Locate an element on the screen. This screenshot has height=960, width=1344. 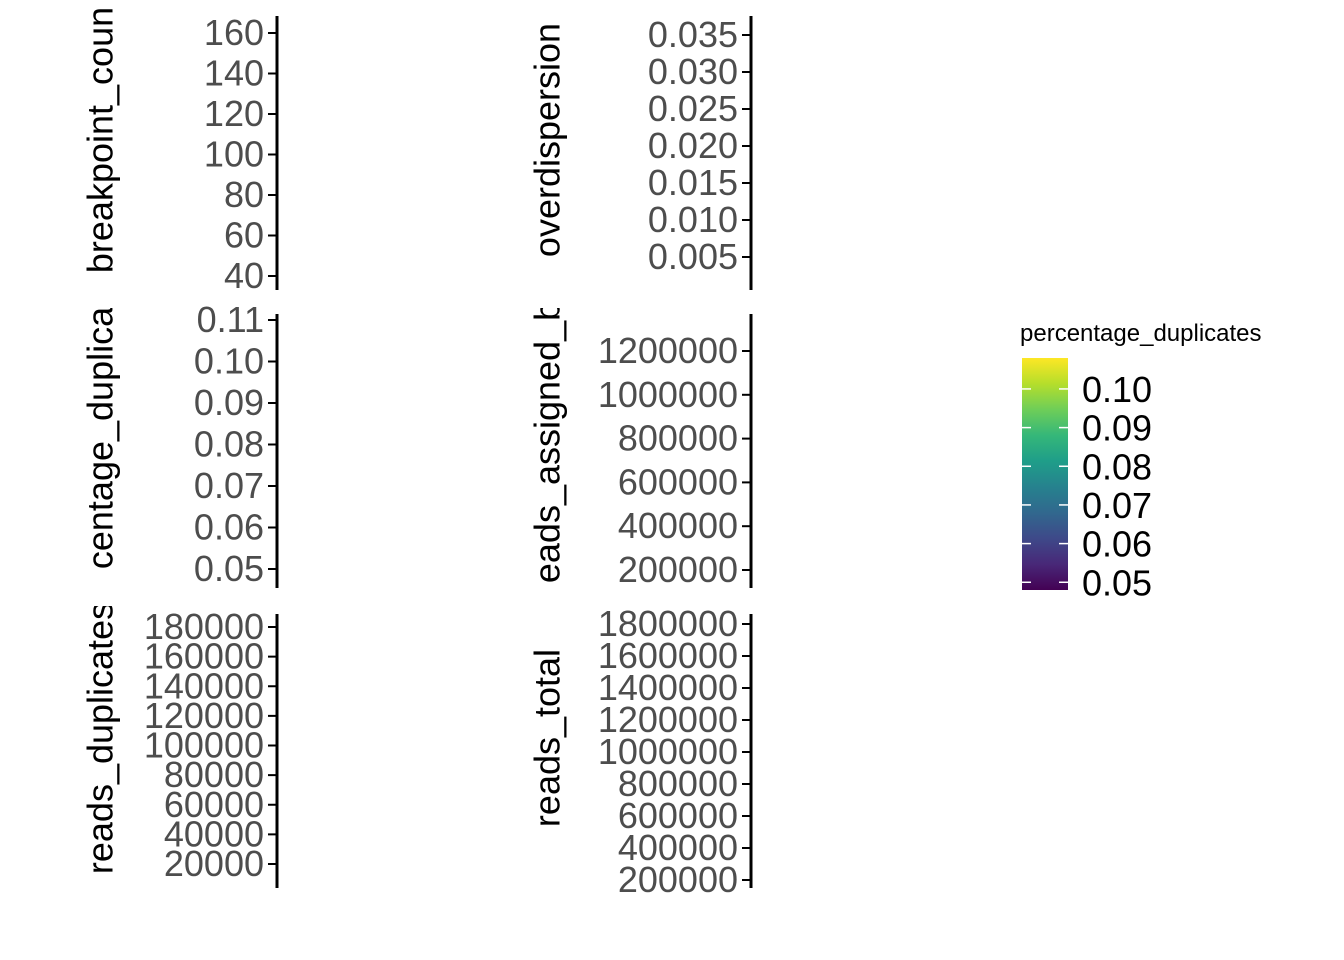
legend-tick-label: 0.06 is located at coordinates (1117, 544).